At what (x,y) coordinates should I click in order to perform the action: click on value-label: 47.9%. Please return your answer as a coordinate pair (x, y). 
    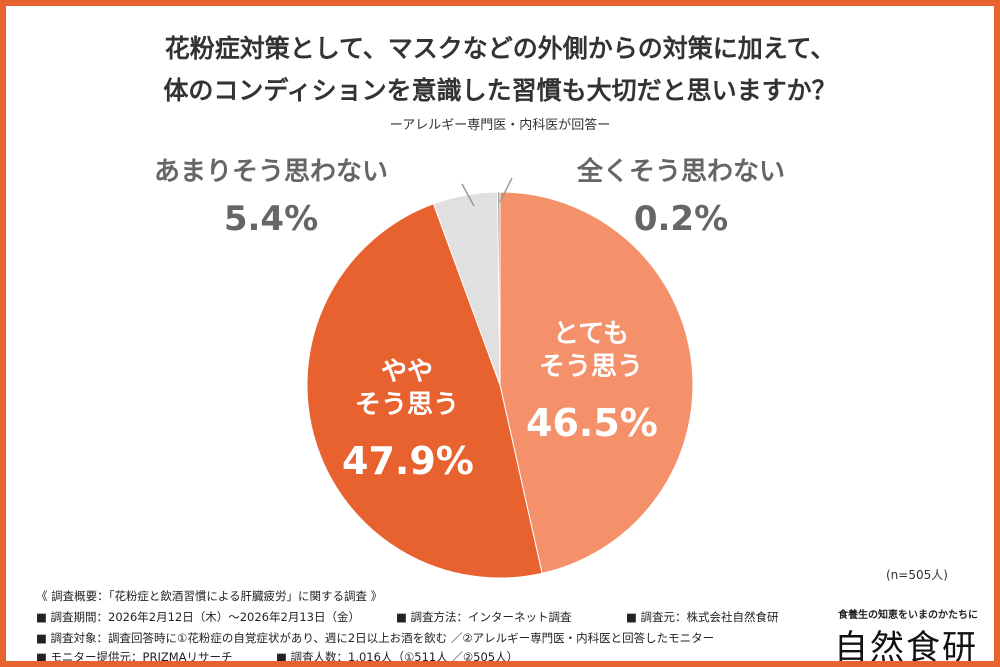
    Looking at the image, I should click on (408, 461).